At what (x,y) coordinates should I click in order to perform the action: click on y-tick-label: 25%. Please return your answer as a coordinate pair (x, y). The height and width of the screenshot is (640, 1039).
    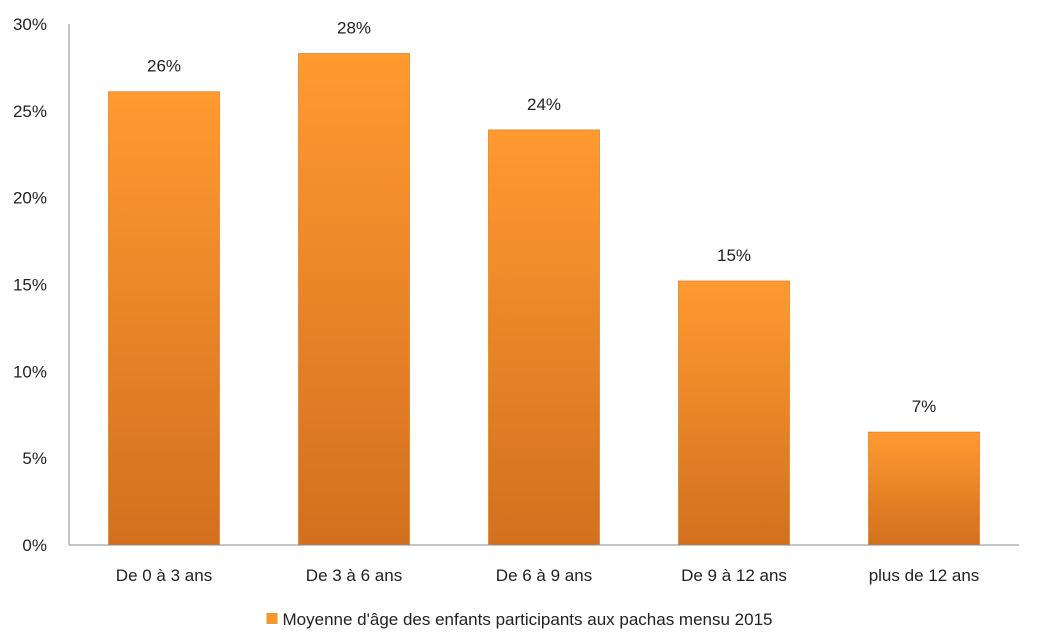
    Looking at the image, I should click on (30, 111).